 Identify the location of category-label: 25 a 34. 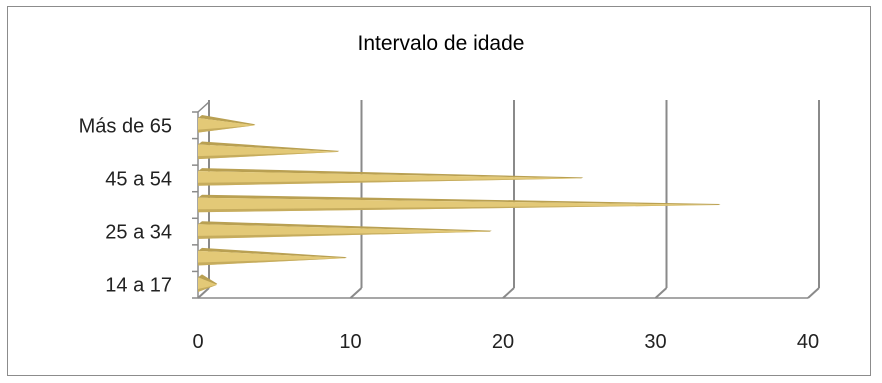
(138, 233).